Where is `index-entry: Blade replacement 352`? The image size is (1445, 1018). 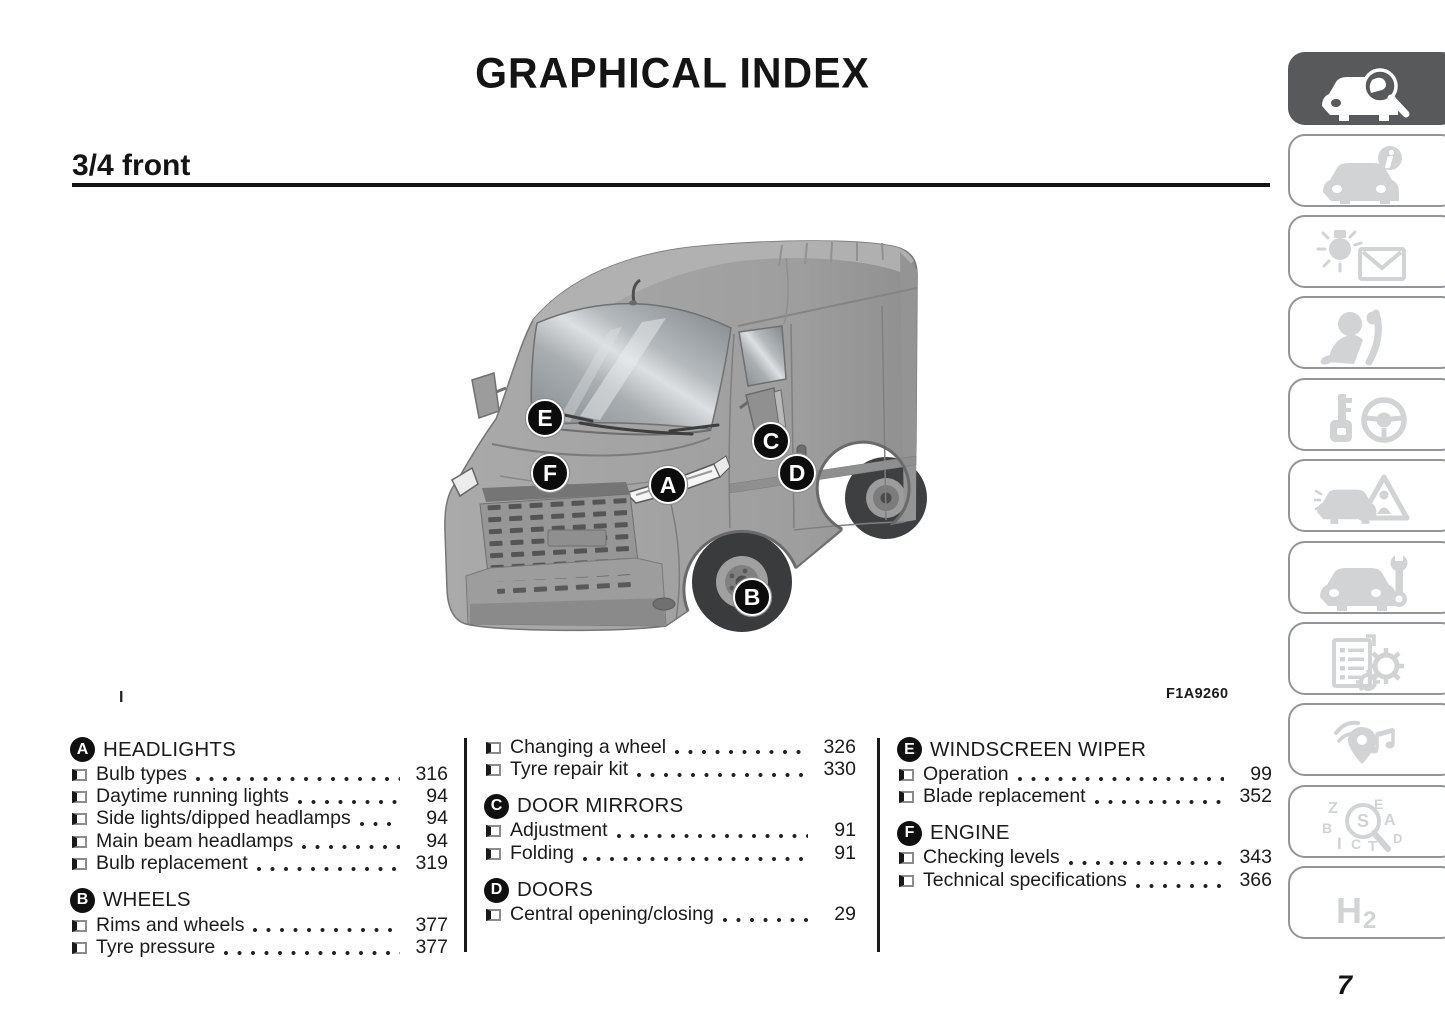
index-entry: Blade replacement 352 is located at coordinates (1084, 796).